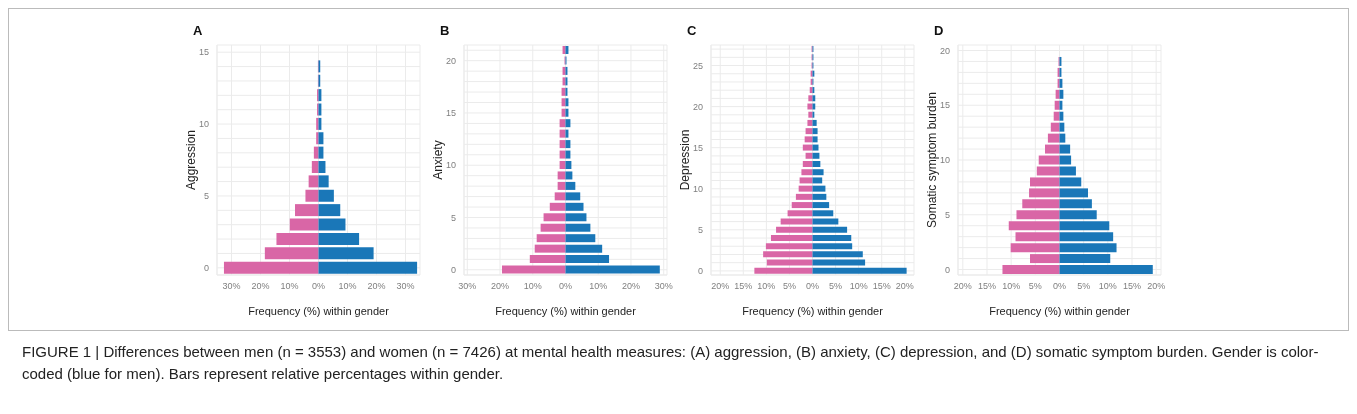 This screenshot has width=1357, height=414. What do you see at coordinates (1084, 286) in the screenshot?
I see `x-tick-label: 5%` at bounding box center [1084, 286].